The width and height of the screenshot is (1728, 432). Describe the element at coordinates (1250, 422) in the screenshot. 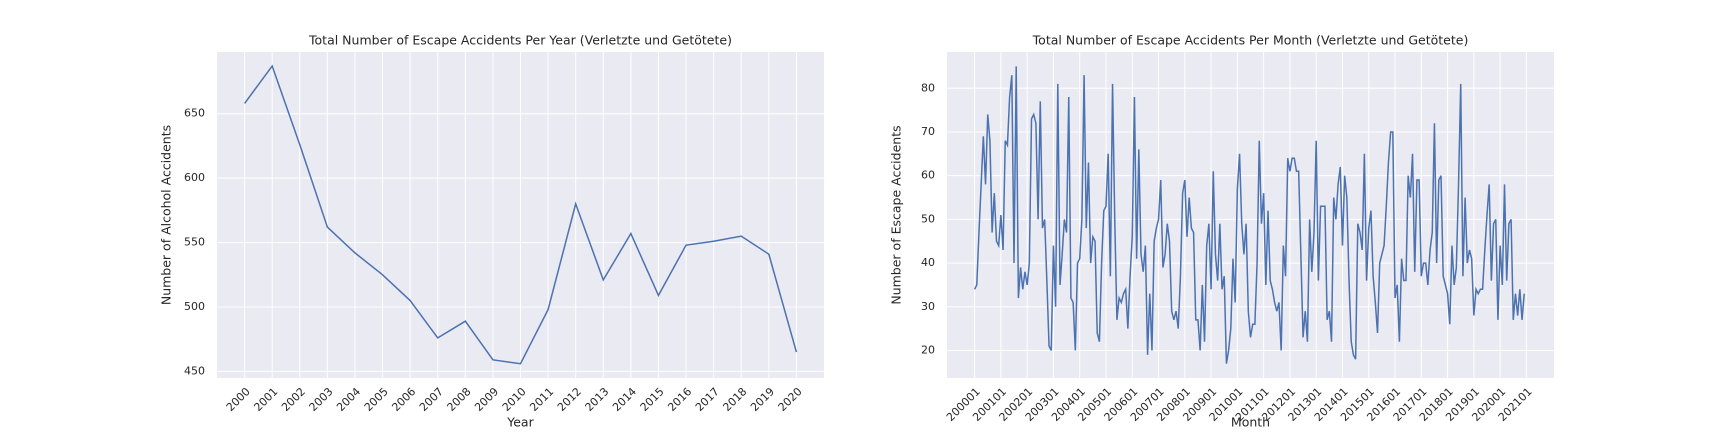

I see `x-axis-label: Month` at that location.